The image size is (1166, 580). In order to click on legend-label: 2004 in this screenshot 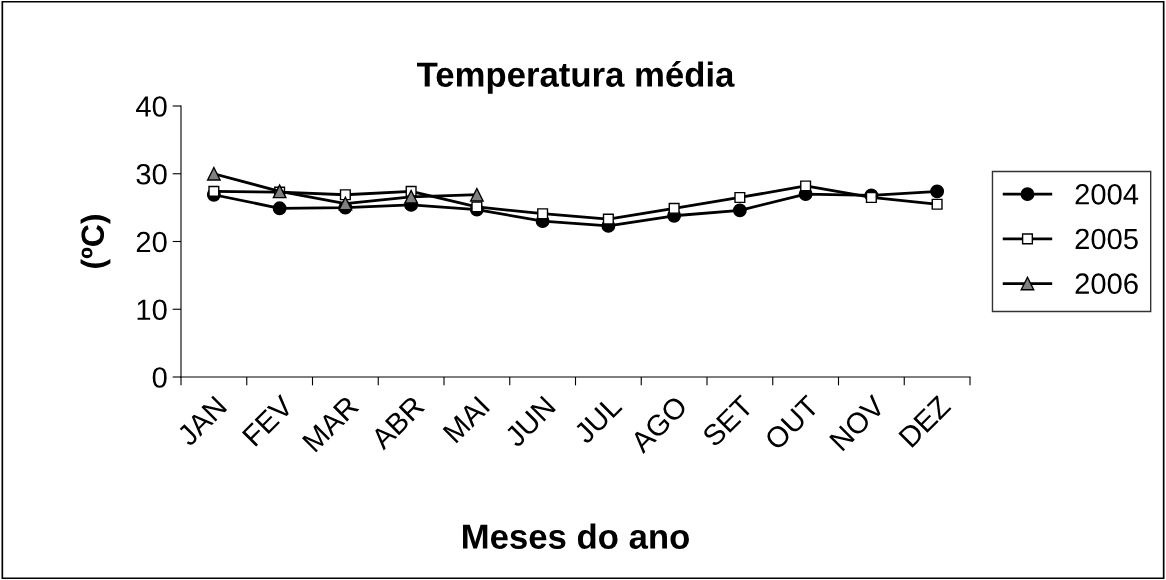, I will do `click(1107, 194)`.